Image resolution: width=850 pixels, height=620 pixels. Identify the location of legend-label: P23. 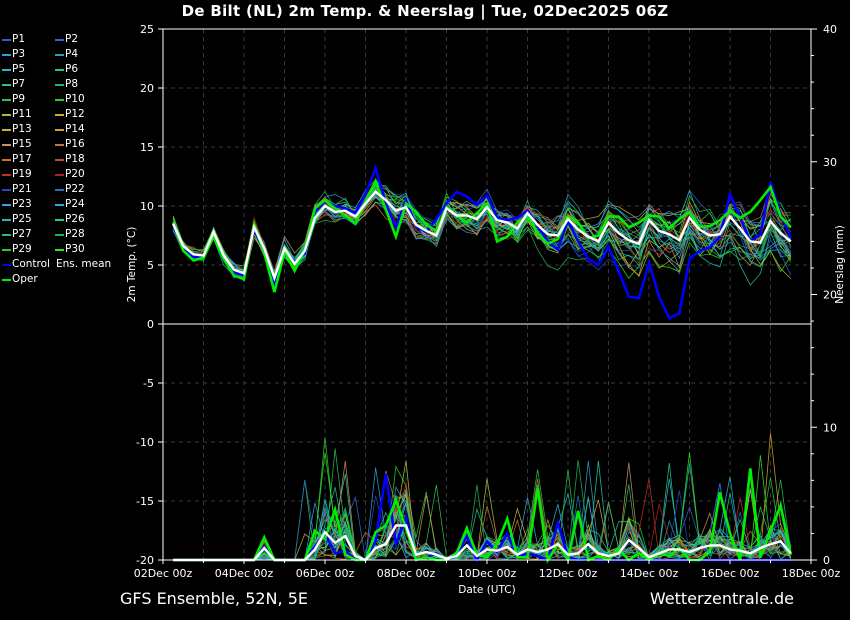
(22, 204).